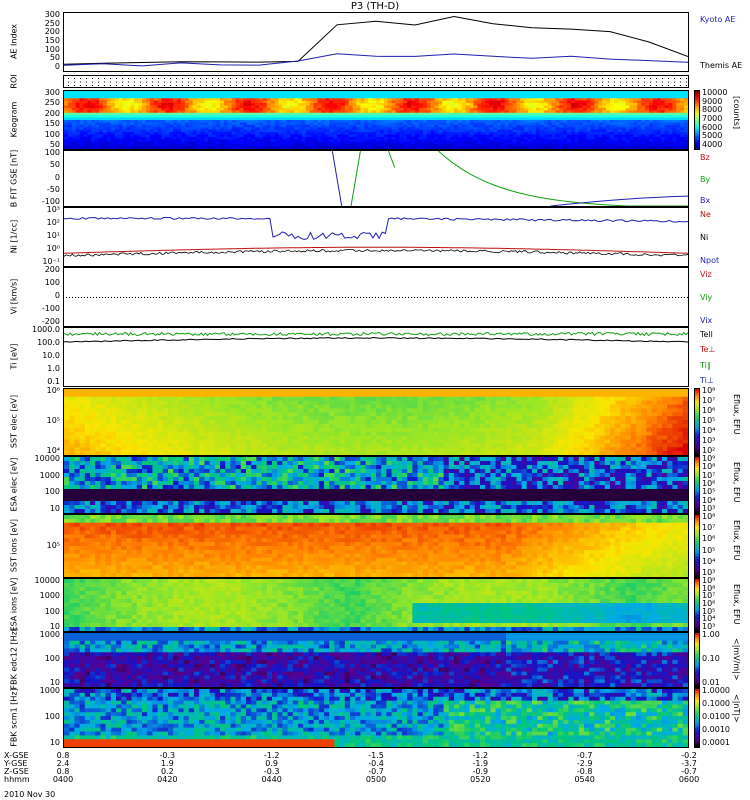  What do you see at coordinates (736, 112) in the screenshot?
I see `panel-keo-cbunit: [counts]` at bounding box center [736, 112].